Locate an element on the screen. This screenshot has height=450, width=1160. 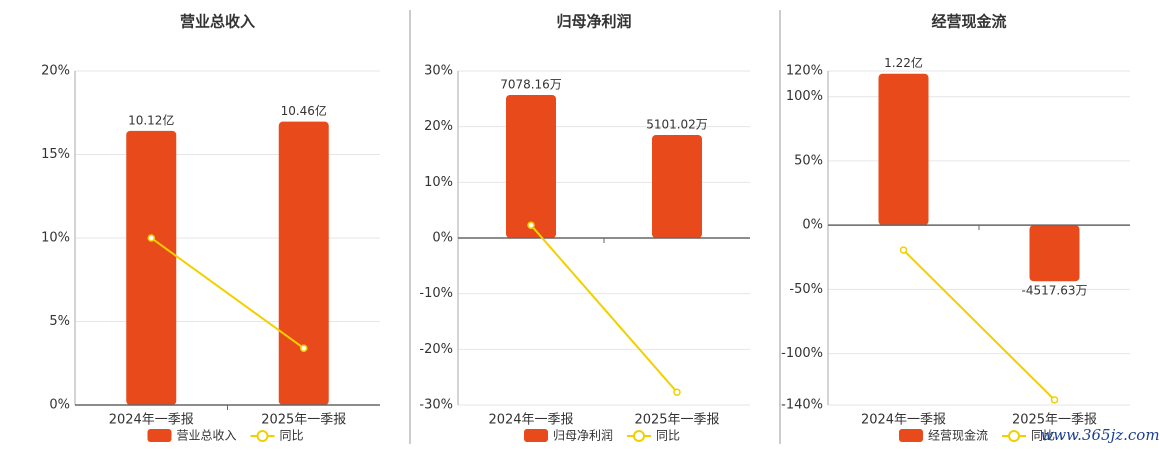
y-tick-label: -100% is located at coordinates (802, 353).